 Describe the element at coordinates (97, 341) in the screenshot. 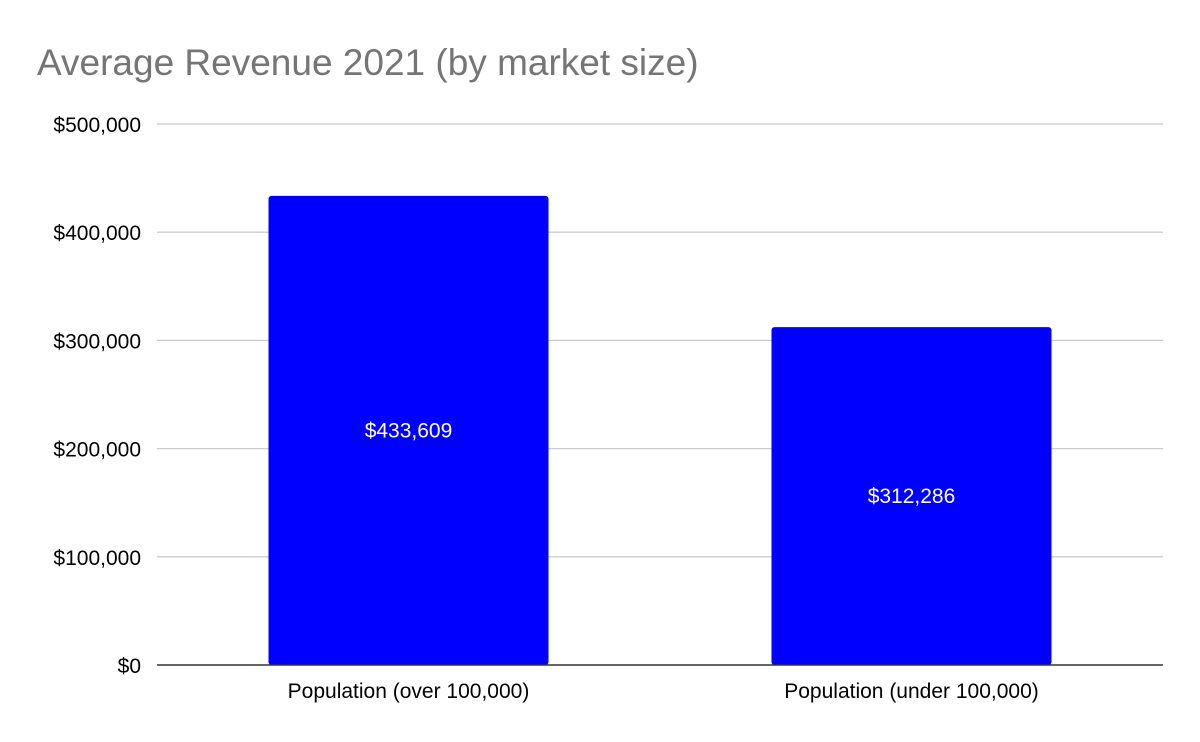

I see `y-tick-label: $300,000` at that location.